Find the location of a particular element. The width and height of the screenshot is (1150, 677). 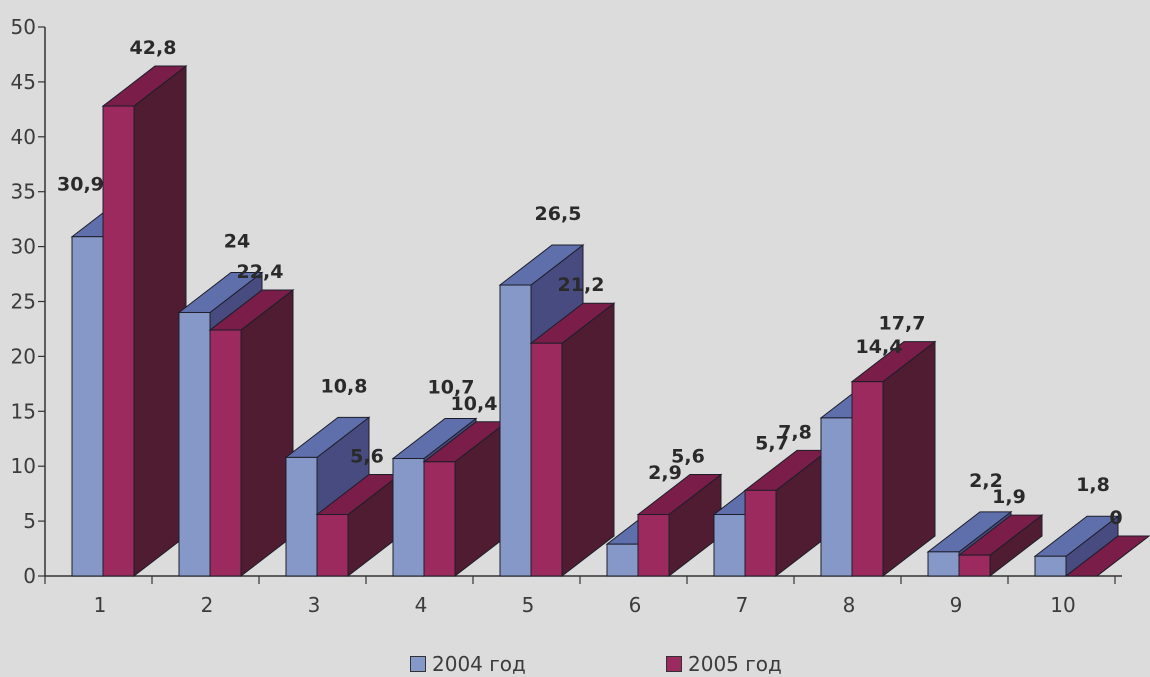

legend-label-2005: 2005 год is located at coordinates (735, 664).